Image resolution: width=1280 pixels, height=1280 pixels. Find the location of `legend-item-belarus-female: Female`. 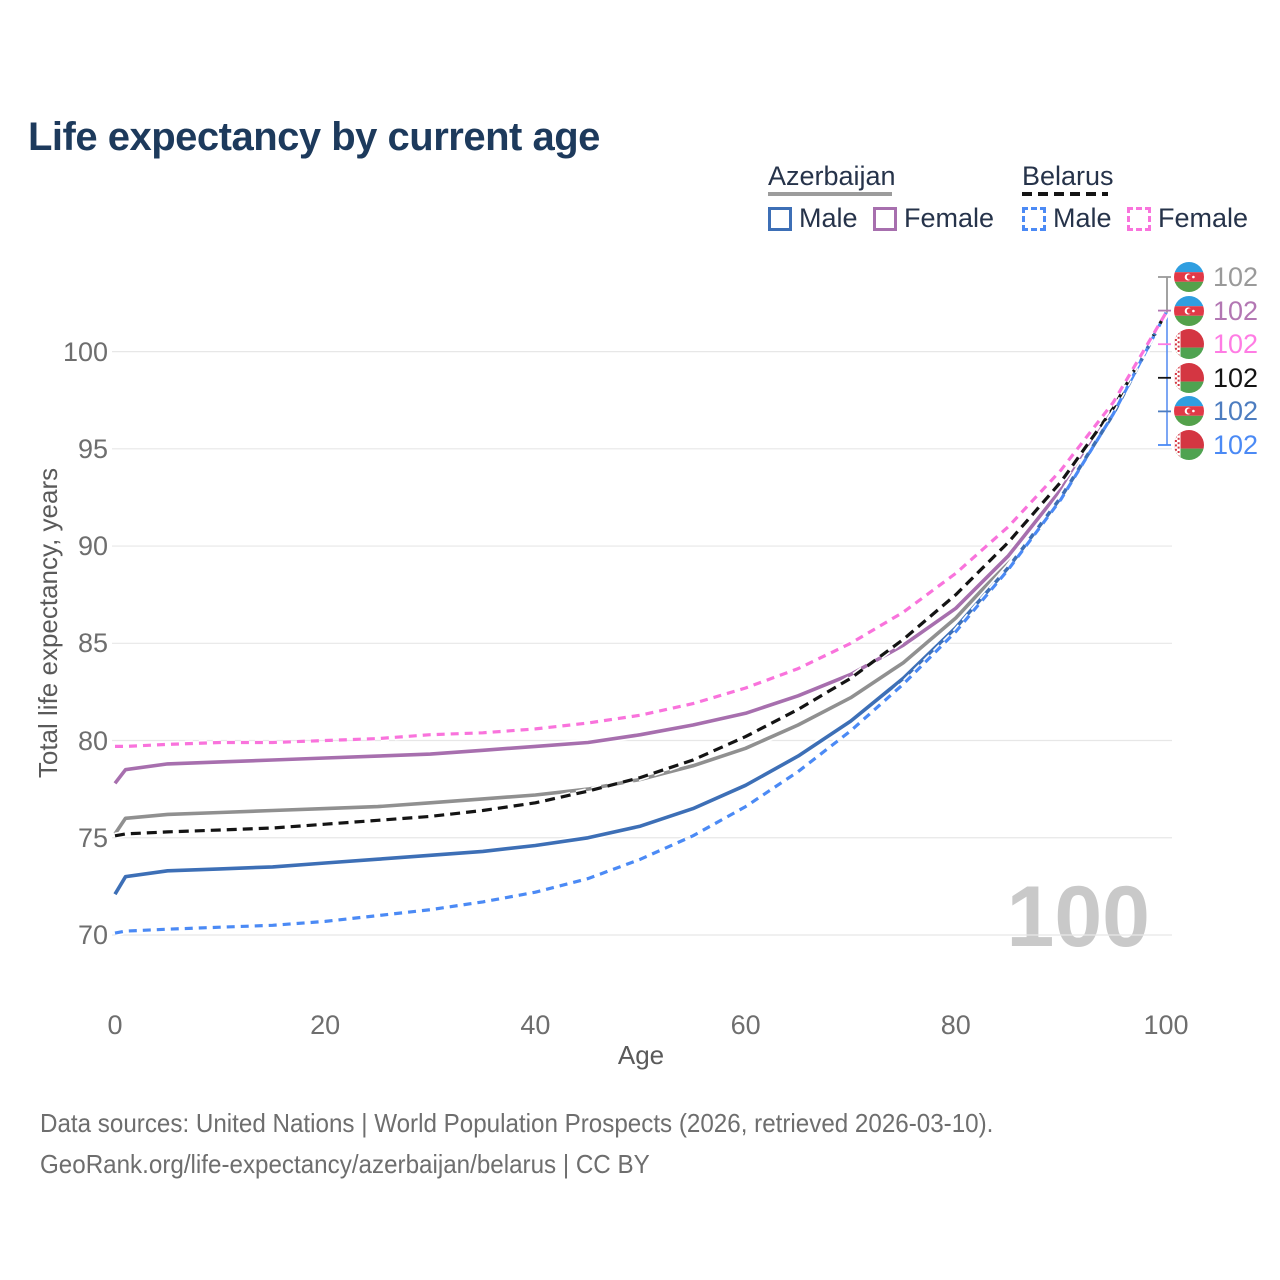

legend-item-belarus-female: Female is located at coordinates (1187, 218).